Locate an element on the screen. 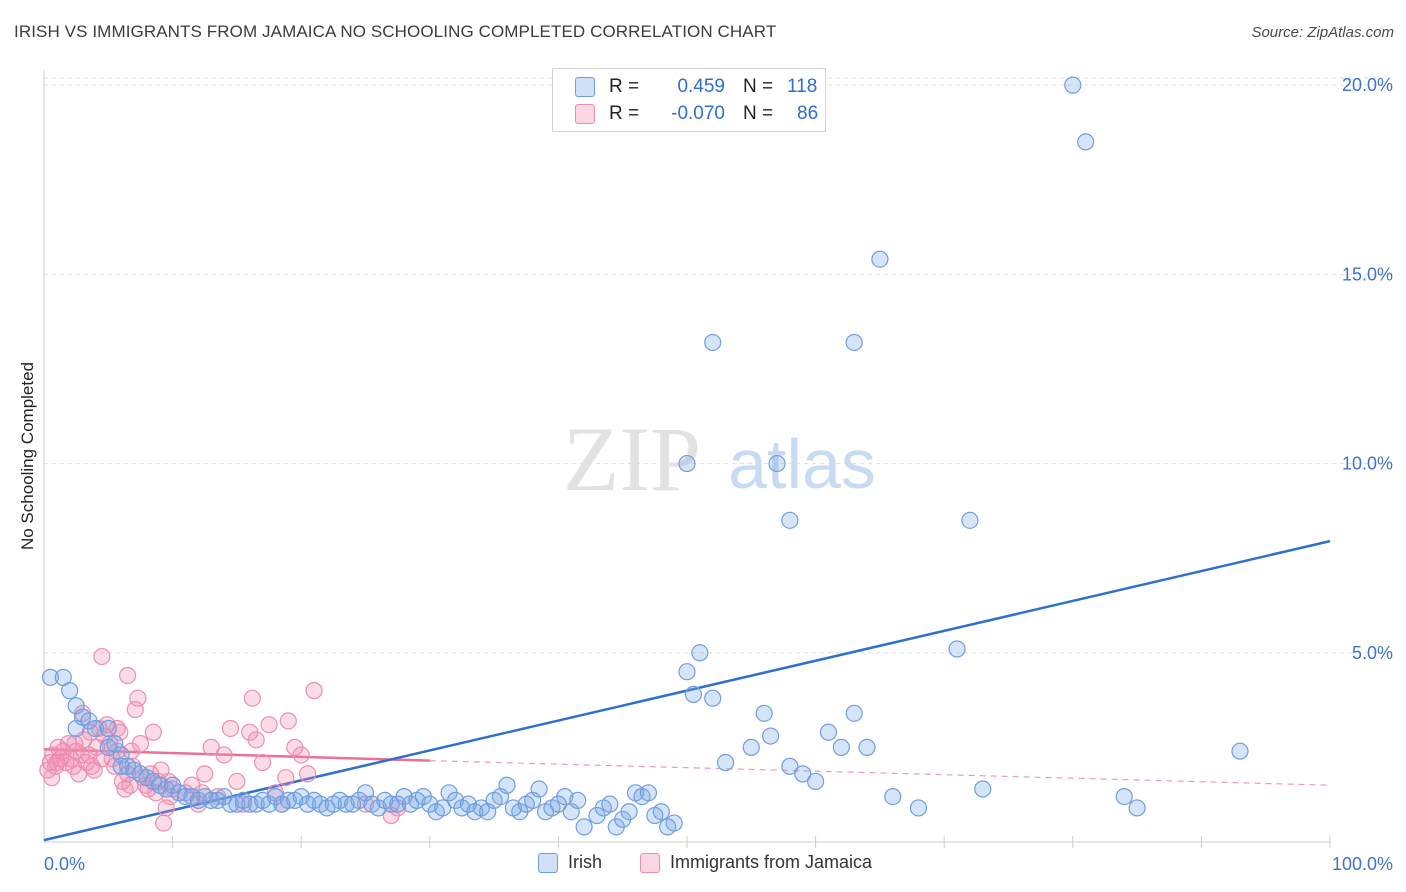 The image size is (1406, 892). y-tick-label: 5.0% is located at coordinates (1372, 653).